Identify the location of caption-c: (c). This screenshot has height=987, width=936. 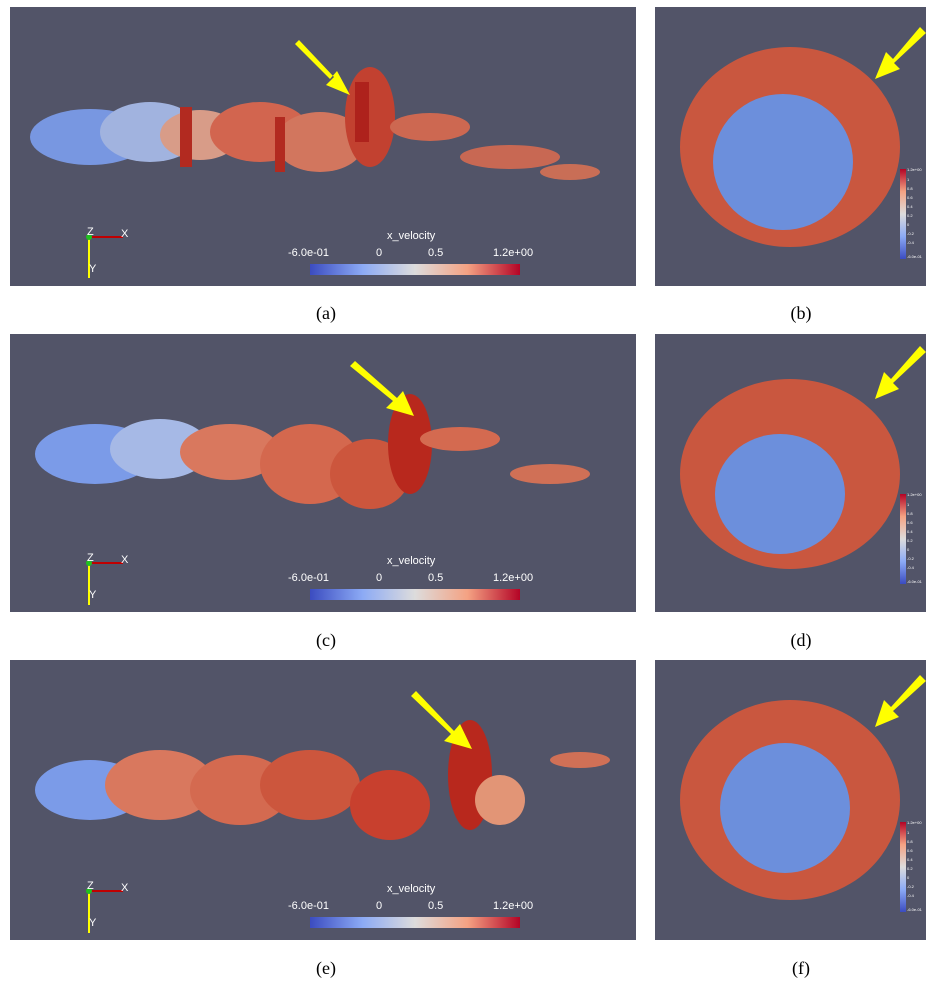
(326, 640).